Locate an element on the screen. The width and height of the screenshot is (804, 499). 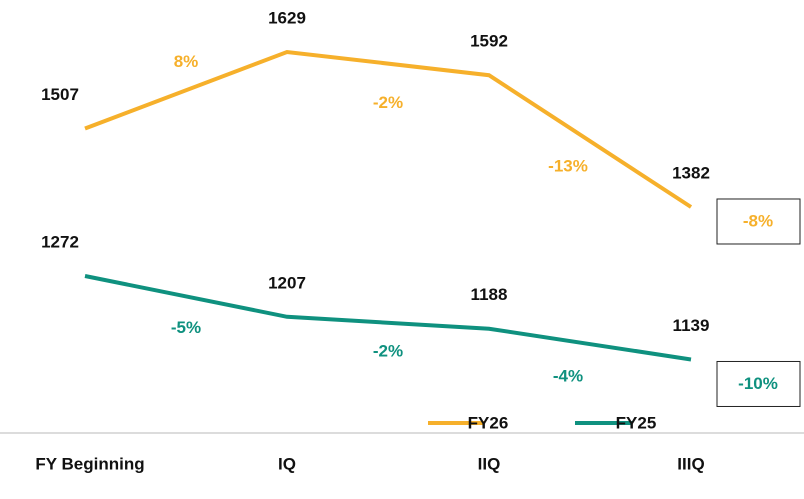
change-label: -5% is located at coordinates (186, 327).